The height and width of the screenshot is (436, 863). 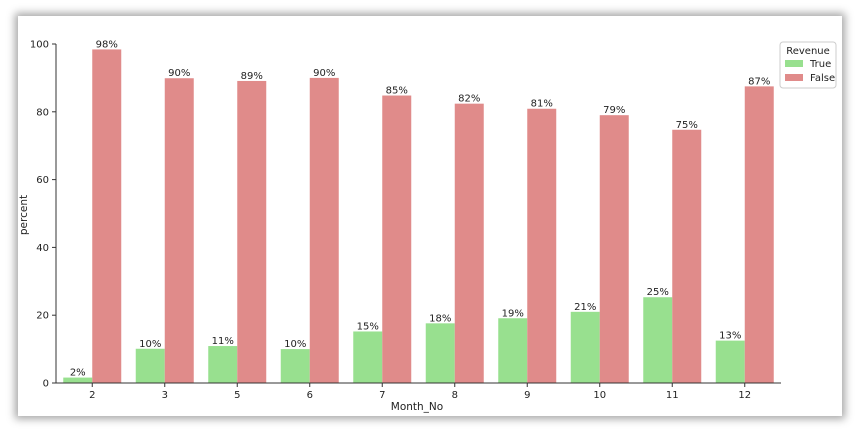 What do you see at coordinates (794, 63) in the screenshot?
I see `legend-swatch-true` at bounding box center [794, 63].